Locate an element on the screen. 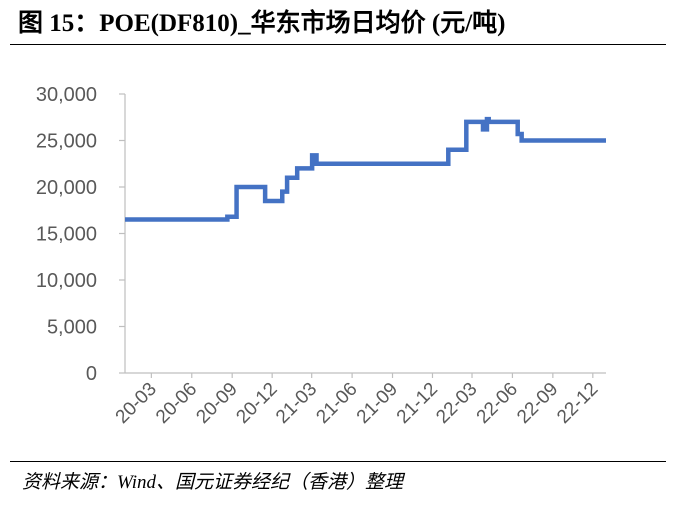 The height and width of the screenshot is (505, 681). x-tick-label: 20-03 is located at coordinates (136, 403).